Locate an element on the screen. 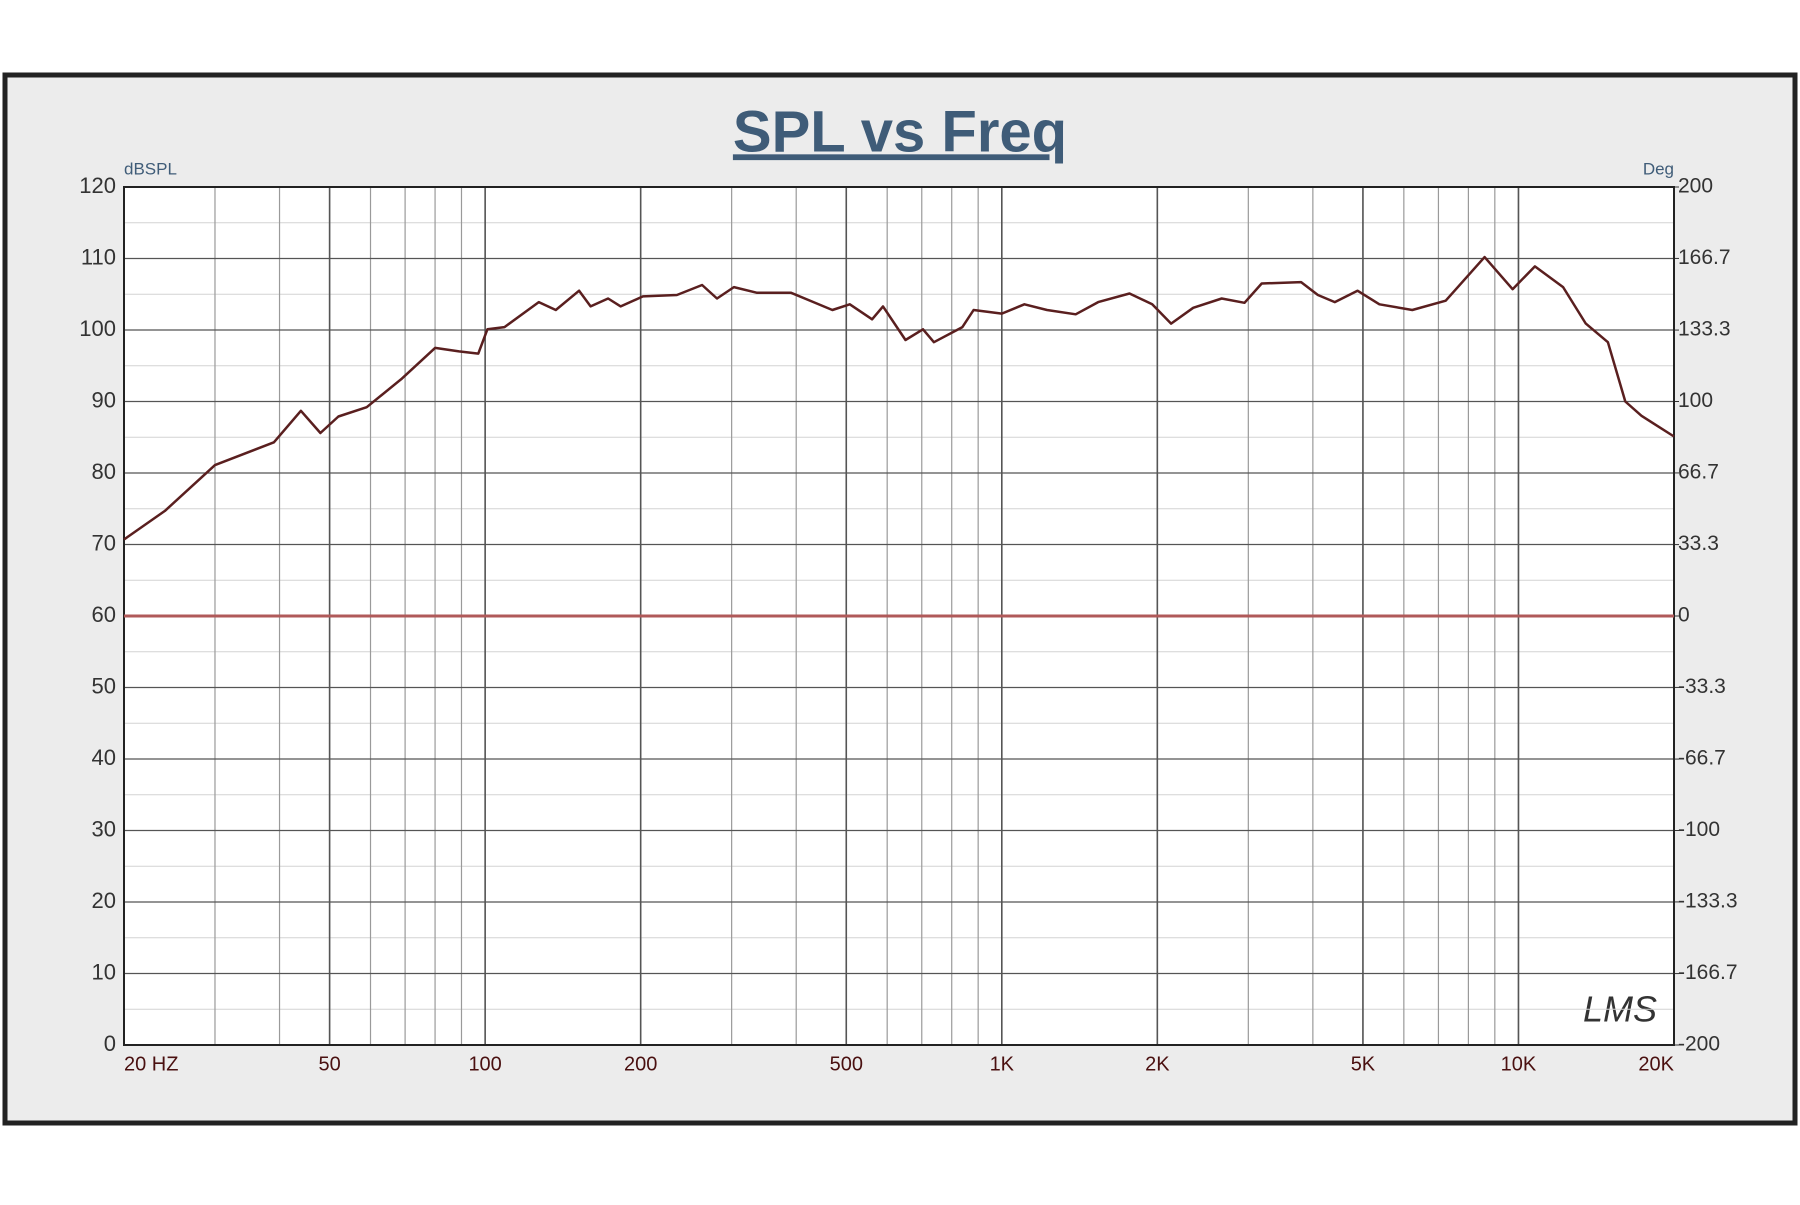  y2-tick-label: 66.7 is located at coordinates (1698, 471).